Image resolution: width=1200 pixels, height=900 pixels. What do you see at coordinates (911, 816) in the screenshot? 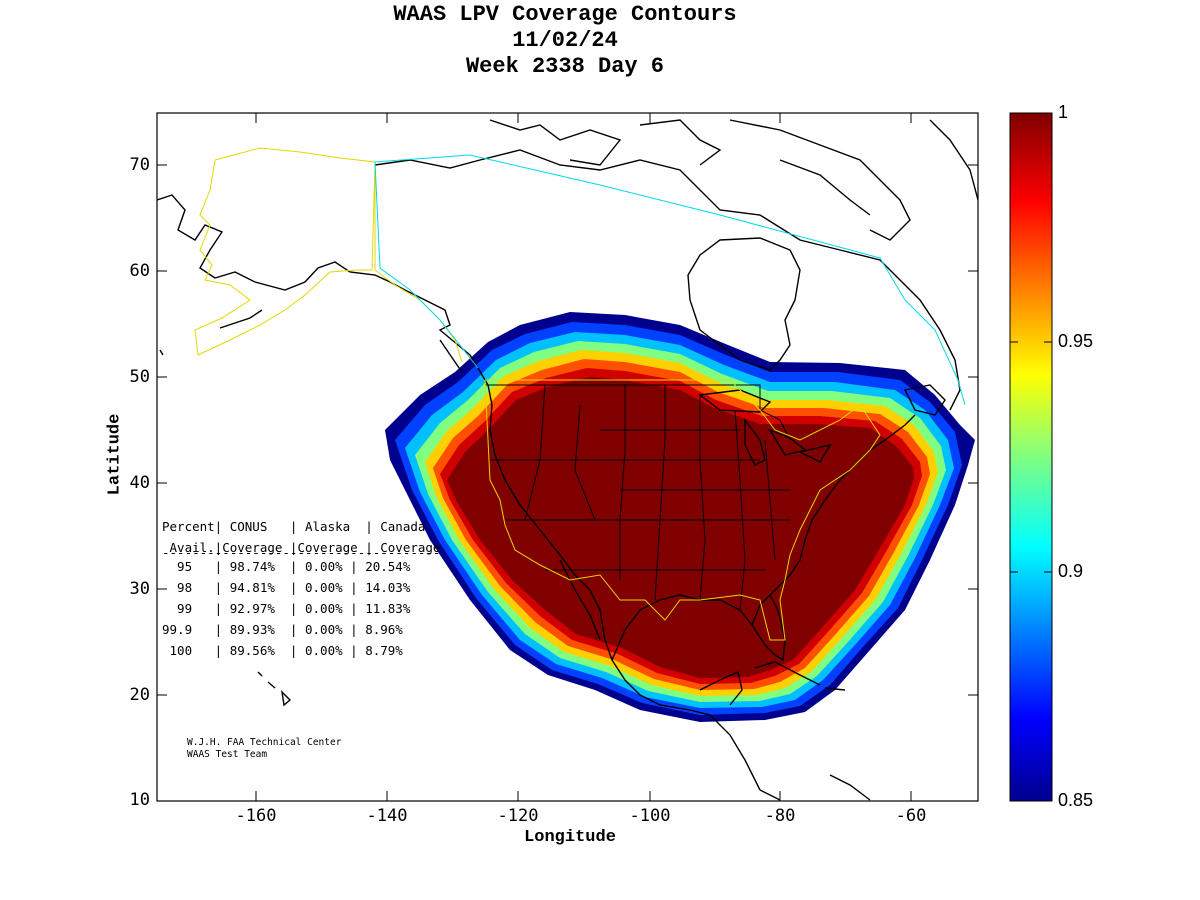
I see `x-tick-minus60: -60` at bounding box center [911, 816].